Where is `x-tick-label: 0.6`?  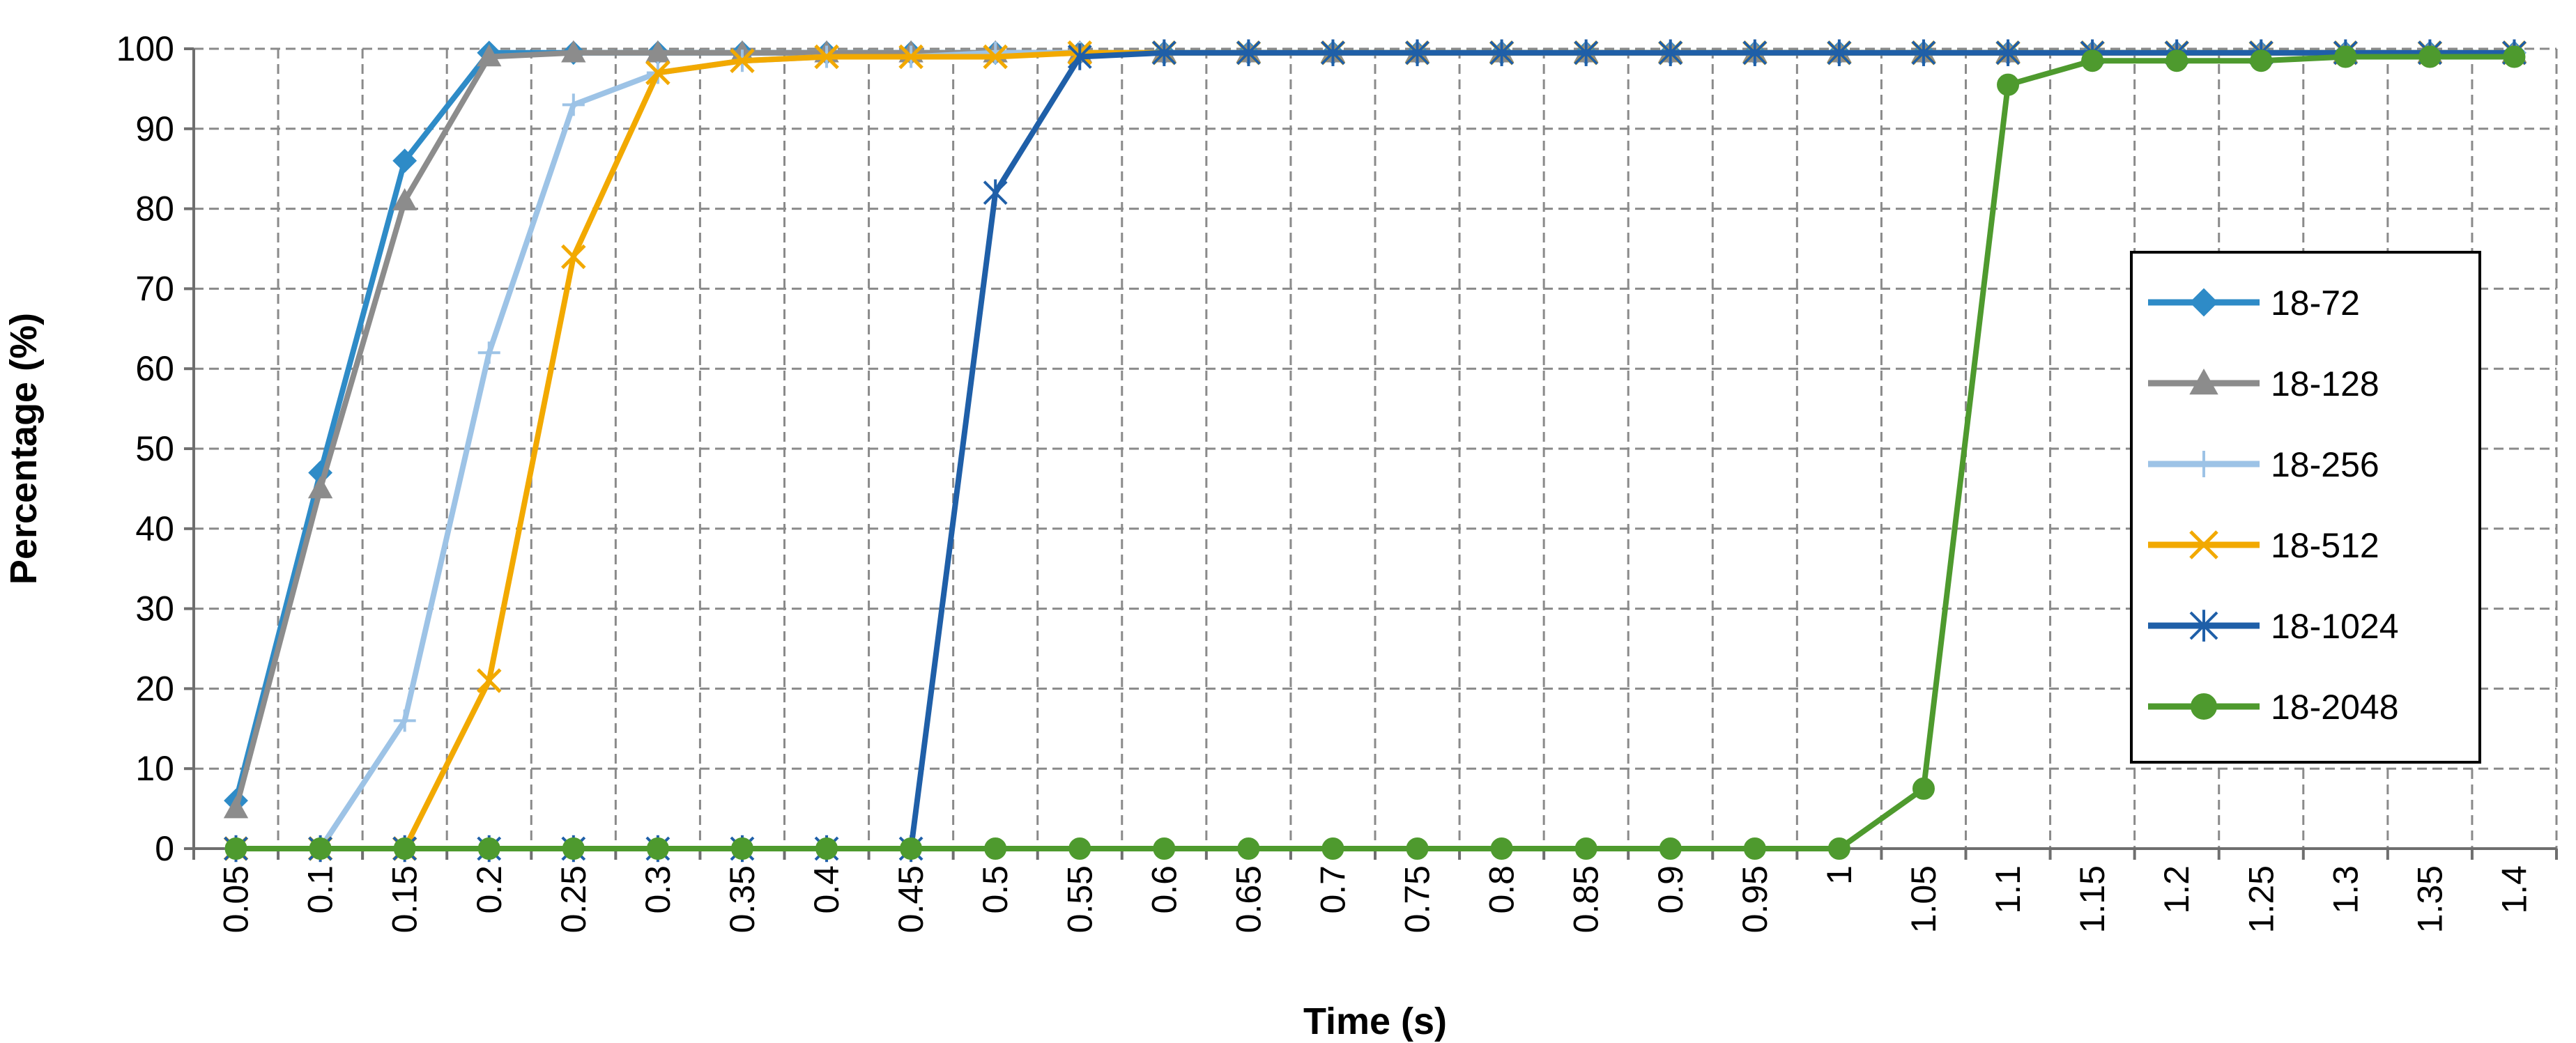
x-tick-label: 0.6 is located at coordinates (1163, 889).